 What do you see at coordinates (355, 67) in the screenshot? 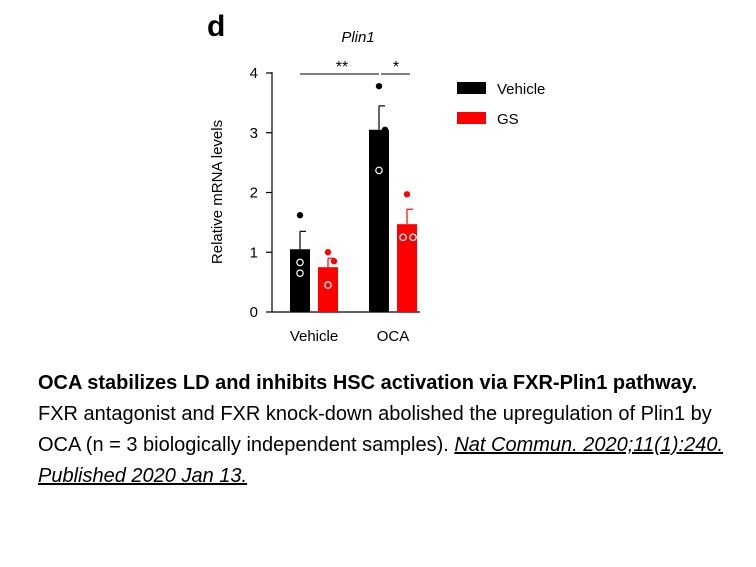
I see `significance-annotations: ** *` at bounding box center [355, 67].